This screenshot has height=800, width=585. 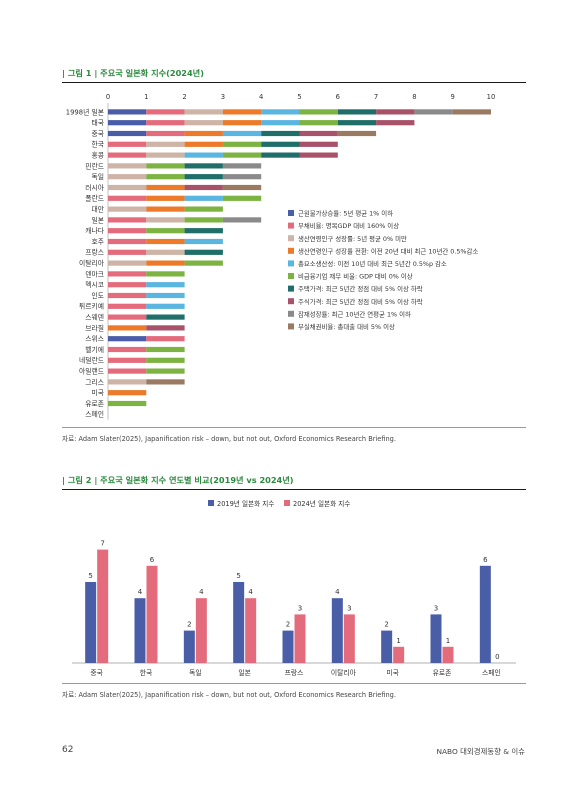 I want to click on figure-1-top-rule, so click(x=294, y=82).